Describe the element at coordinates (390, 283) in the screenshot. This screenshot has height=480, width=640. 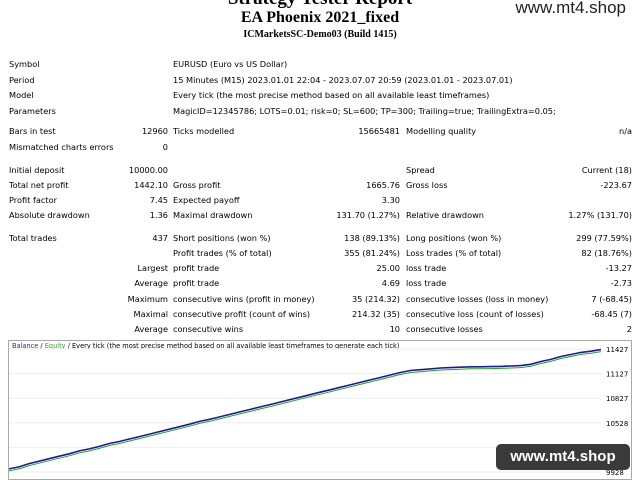
I see `average-profit-trade-value: 4.69` at that location.